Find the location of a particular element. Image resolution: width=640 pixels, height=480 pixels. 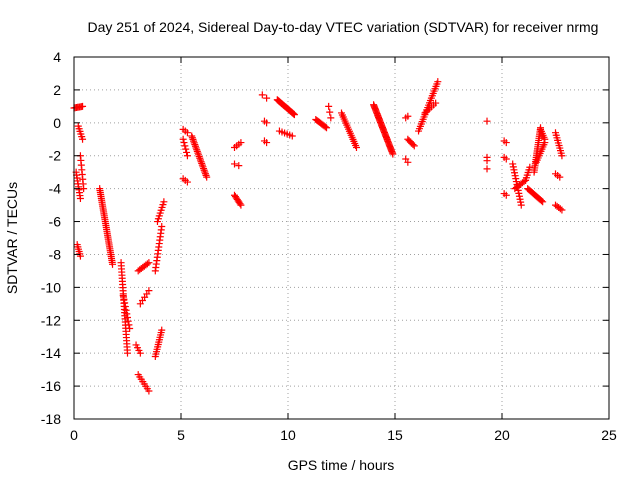

y-tick-label: 0 is located at coordinates (57, 123).